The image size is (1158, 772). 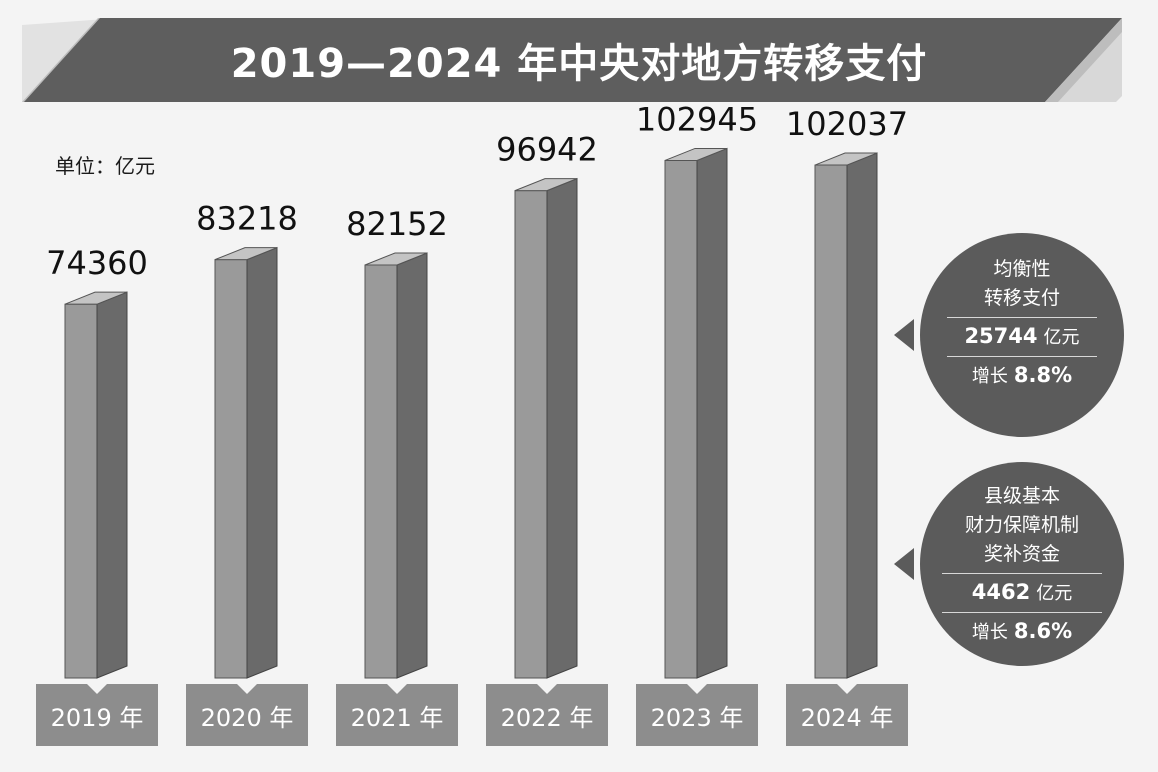 I want to click on callout-equalization-transfer: 均衡性 转移支付 25744 亿元 增长 8.8%, so click(x=1009, y=335).